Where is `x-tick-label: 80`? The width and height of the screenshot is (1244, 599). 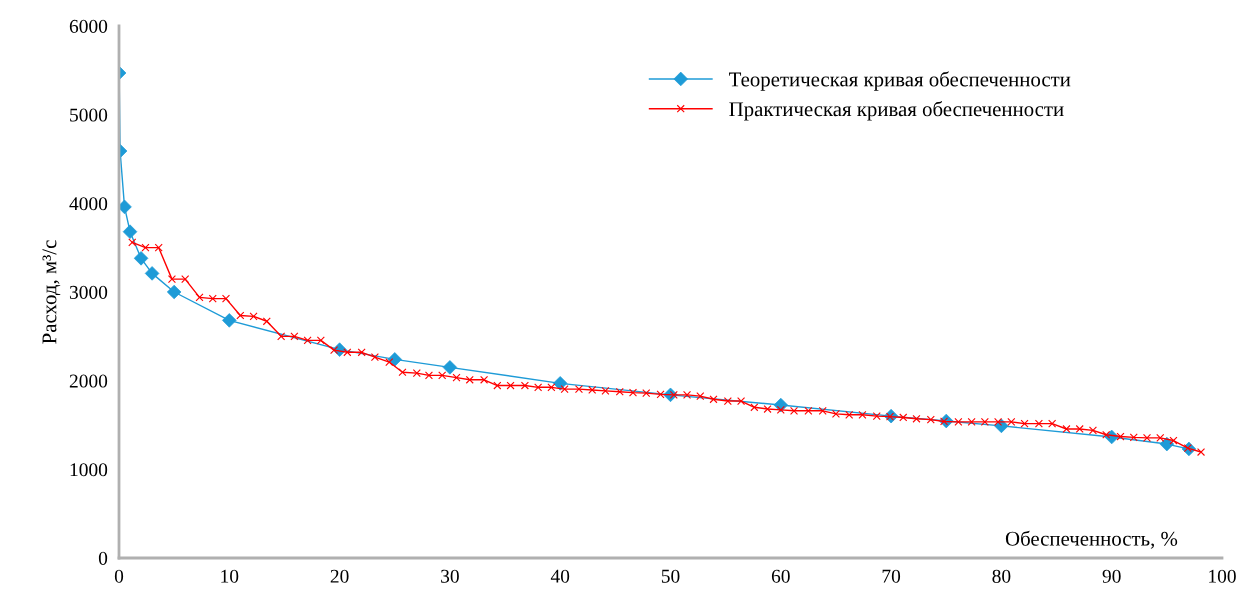 x-tick-label: 80 is located at coordinates (1001, 576).